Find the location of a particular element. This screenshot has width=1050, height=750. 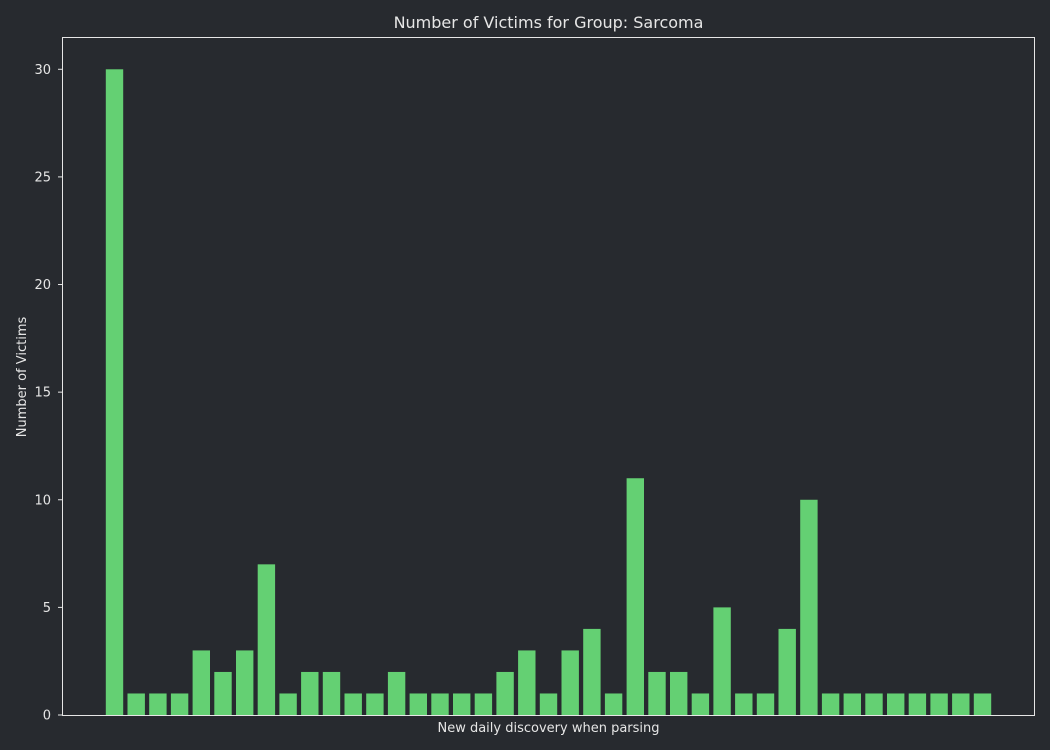

y-axis-label: Number of Victims is located at coordinates (22, 377).